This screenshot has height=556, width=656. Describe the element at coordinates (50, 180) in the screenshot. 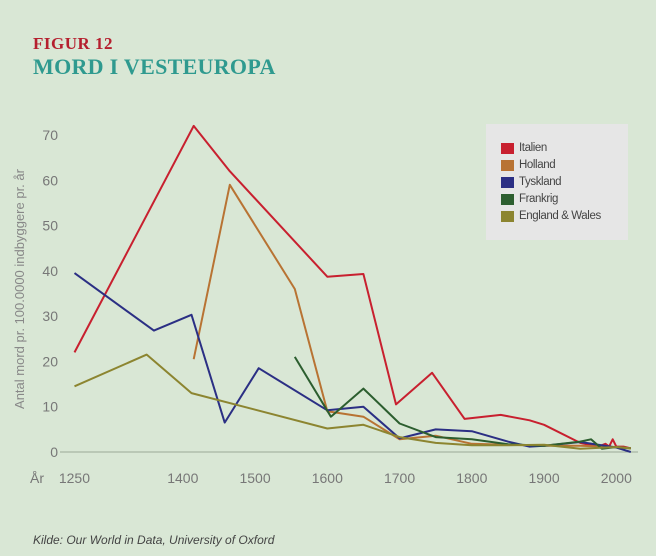

I see `y-tick-label: 60` at that location.